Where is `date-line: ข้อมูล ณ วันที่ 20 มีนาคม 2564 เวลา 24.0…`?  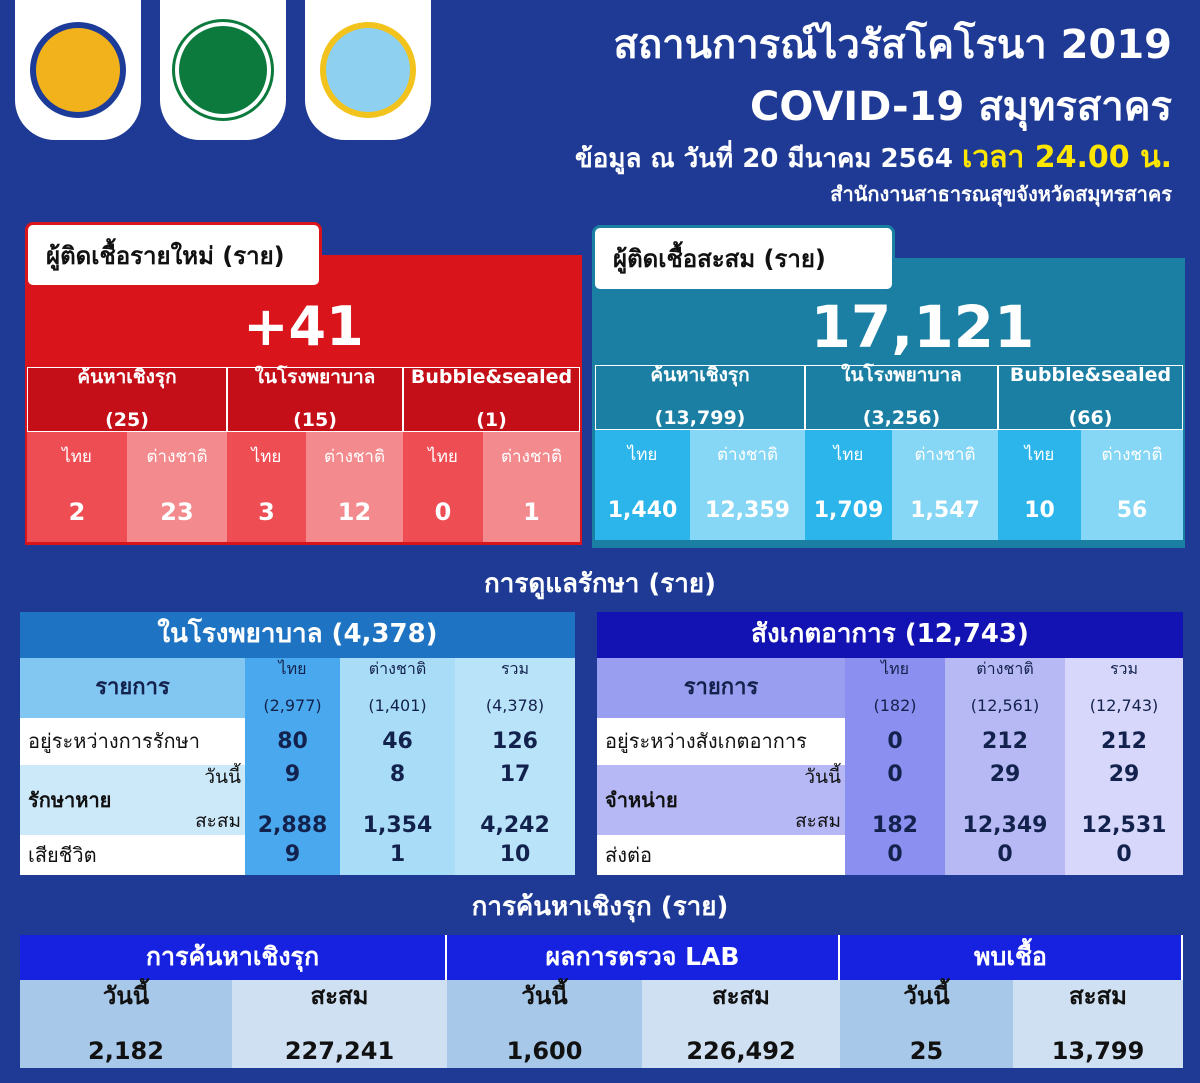 date-line: ข้อมูล ณ วันที่ 20 มีนาคม 2564 เวลา 24.0… is located at coordinates (873, 157).